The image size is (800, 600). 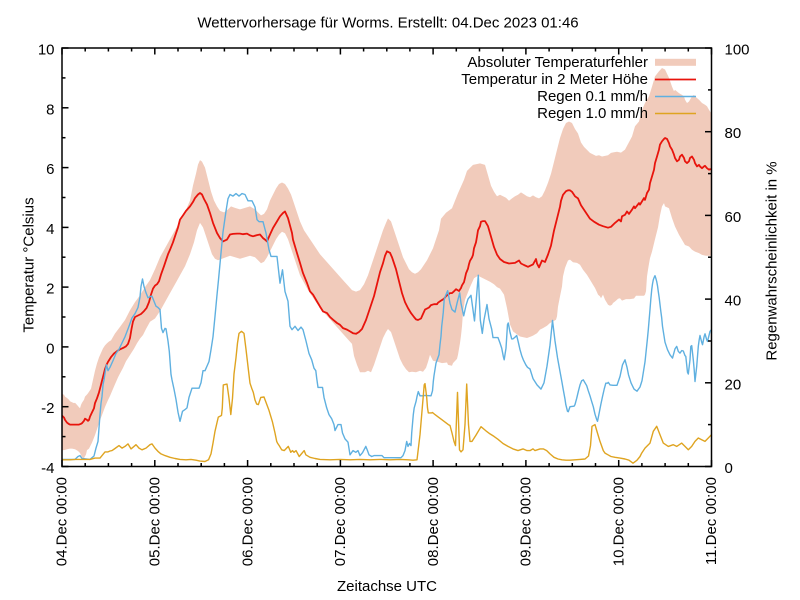 What do you see at coordinates (155, 521) in the screenshot?
I see `svg-text: 05.Dec 00:00` at bounding box center [155, 521].